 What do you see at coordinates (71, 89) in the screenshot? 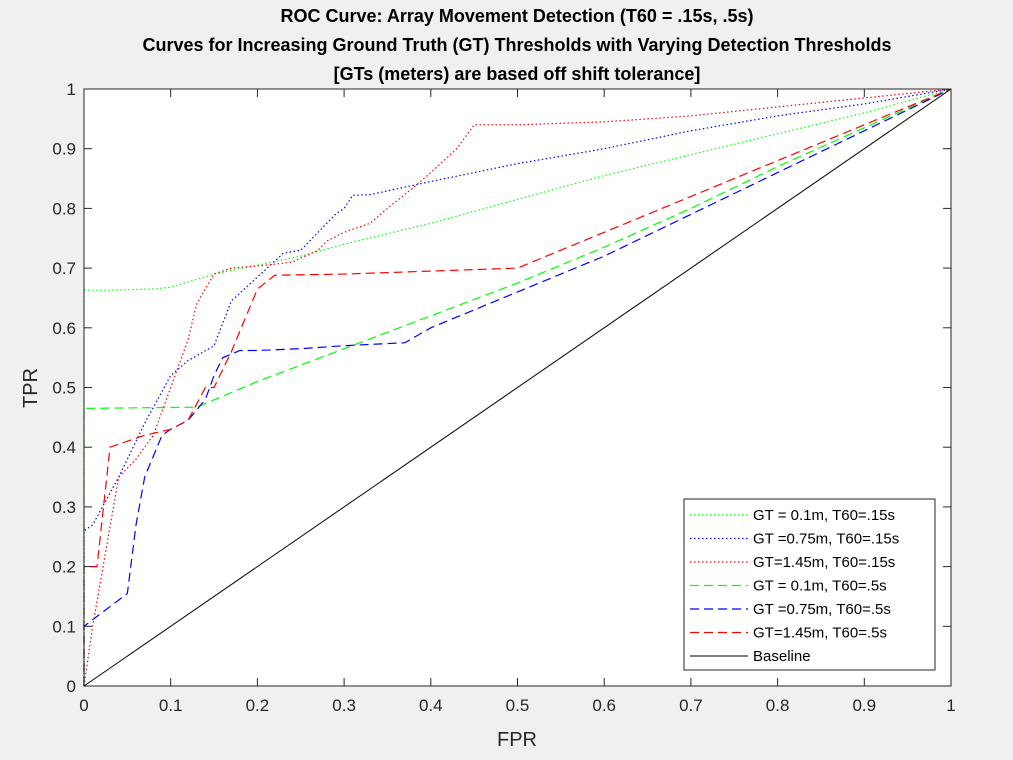
I see `y-tick-label: 1` at bounding box center [71, 89].